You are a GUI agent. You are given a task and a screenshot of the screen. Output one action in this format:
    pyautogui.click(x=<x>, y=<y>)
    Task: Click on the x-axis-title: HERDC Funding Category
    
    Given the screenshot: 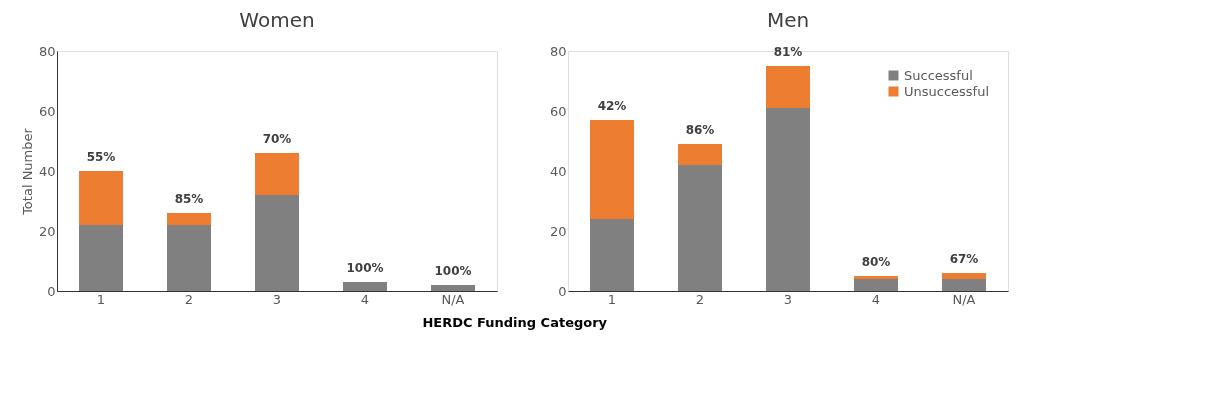 What is the action you would take?
    pyautogui.click(x=515, y=322)
    